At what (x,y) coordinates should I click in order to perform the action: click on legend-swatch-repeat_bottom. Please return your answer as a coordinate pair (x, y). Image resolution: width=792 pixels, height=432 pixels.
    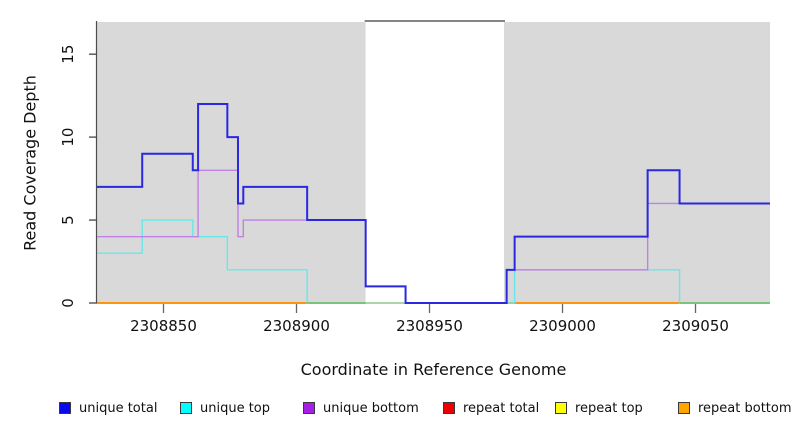
    Looking at the image, I should click on (684, 408).